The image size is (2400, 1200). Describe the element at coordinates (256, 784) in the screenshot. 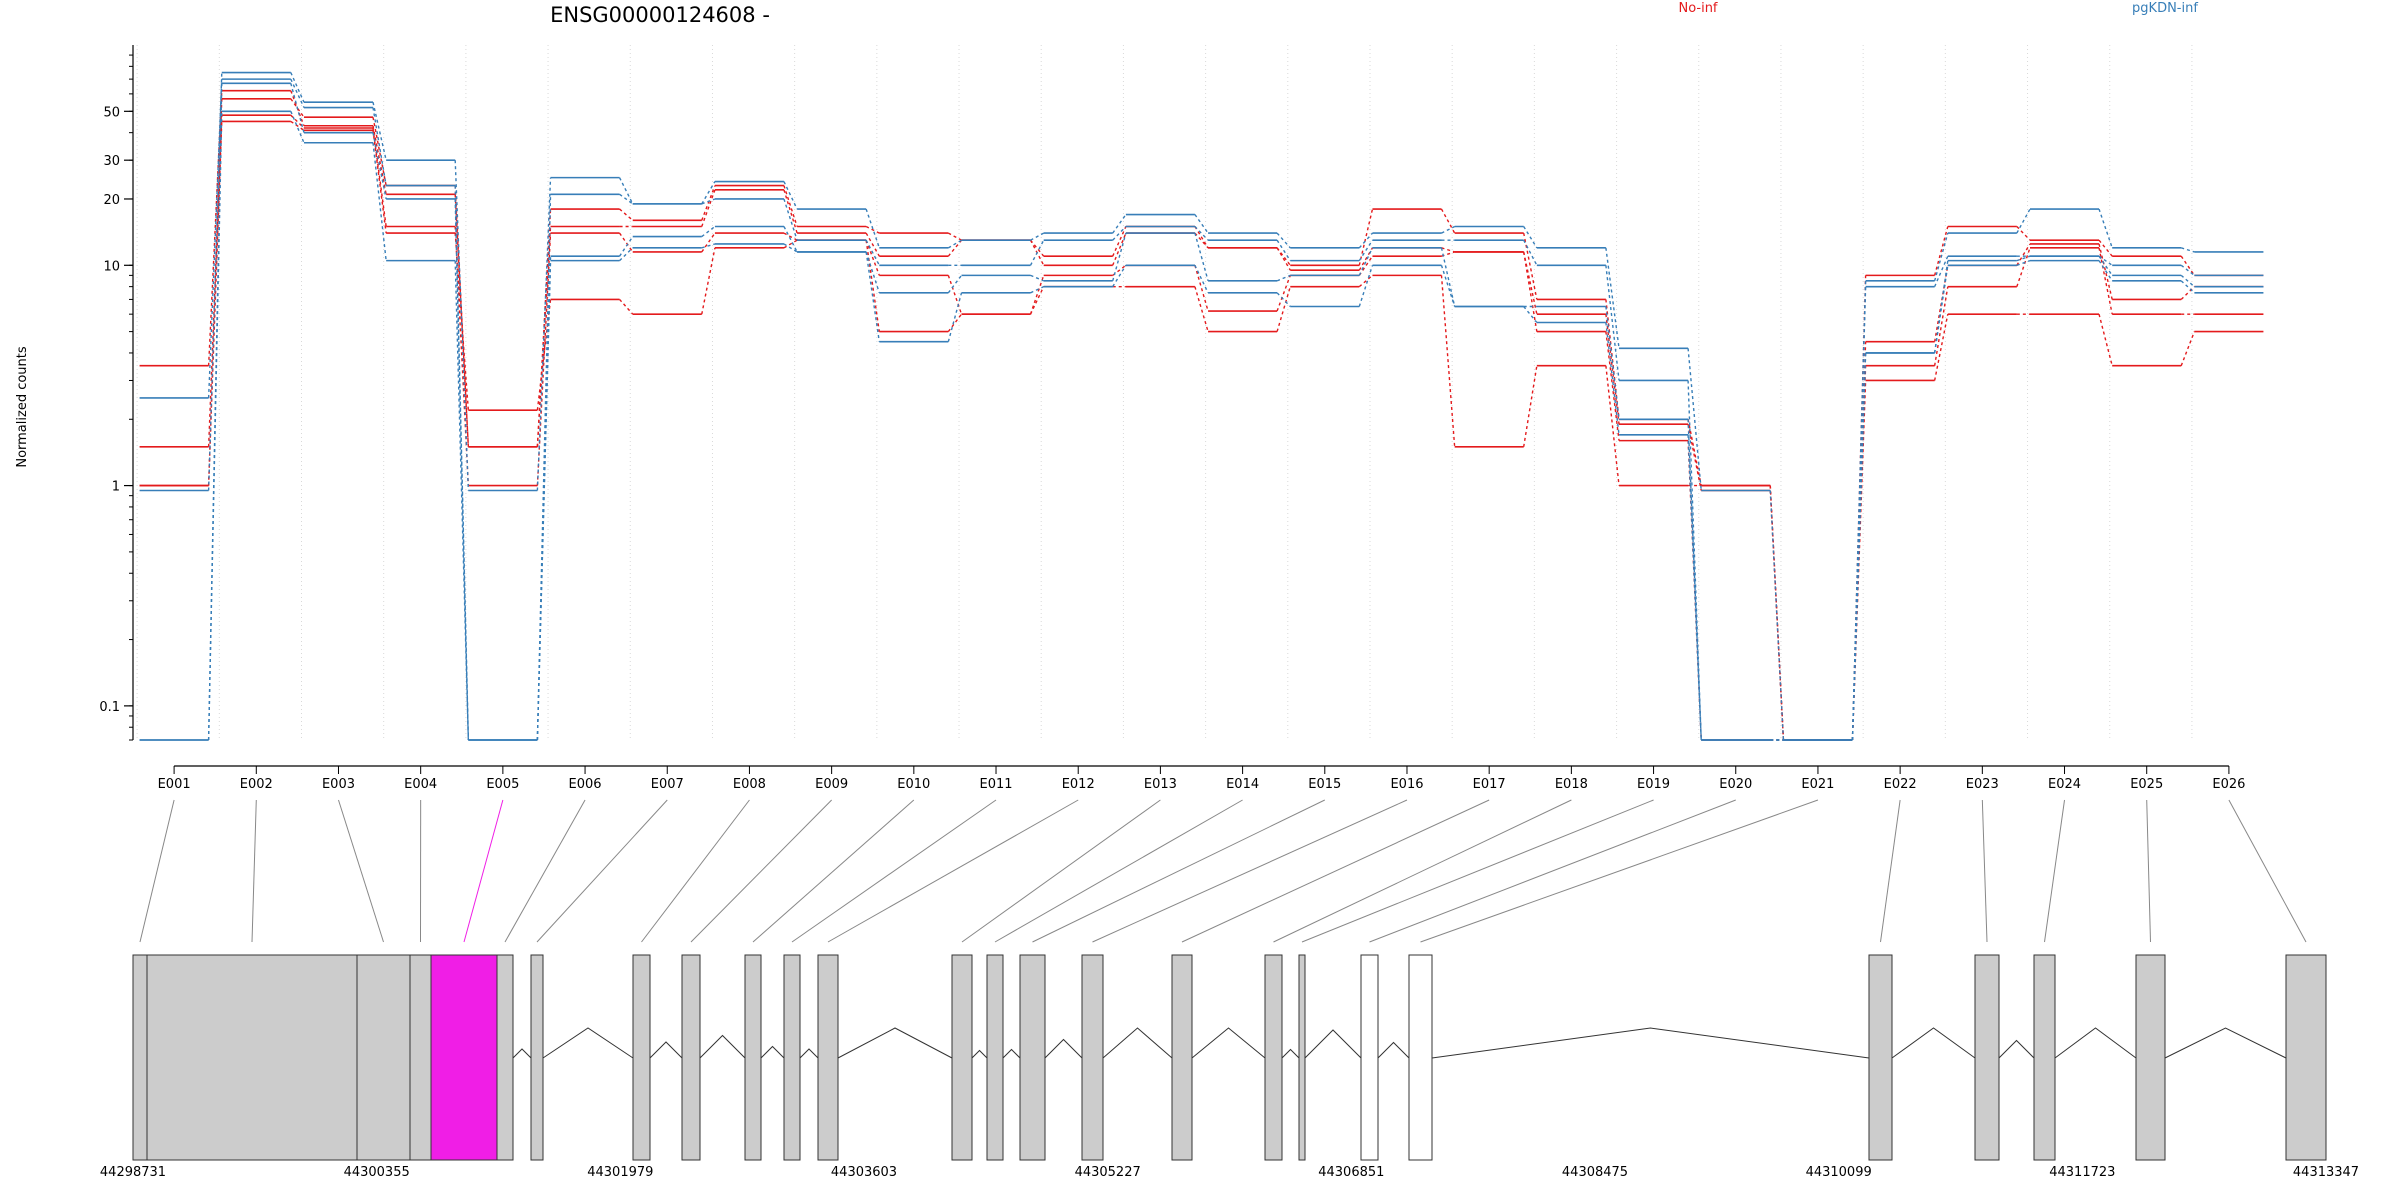

I see `x-tick-label: E002` at that location.